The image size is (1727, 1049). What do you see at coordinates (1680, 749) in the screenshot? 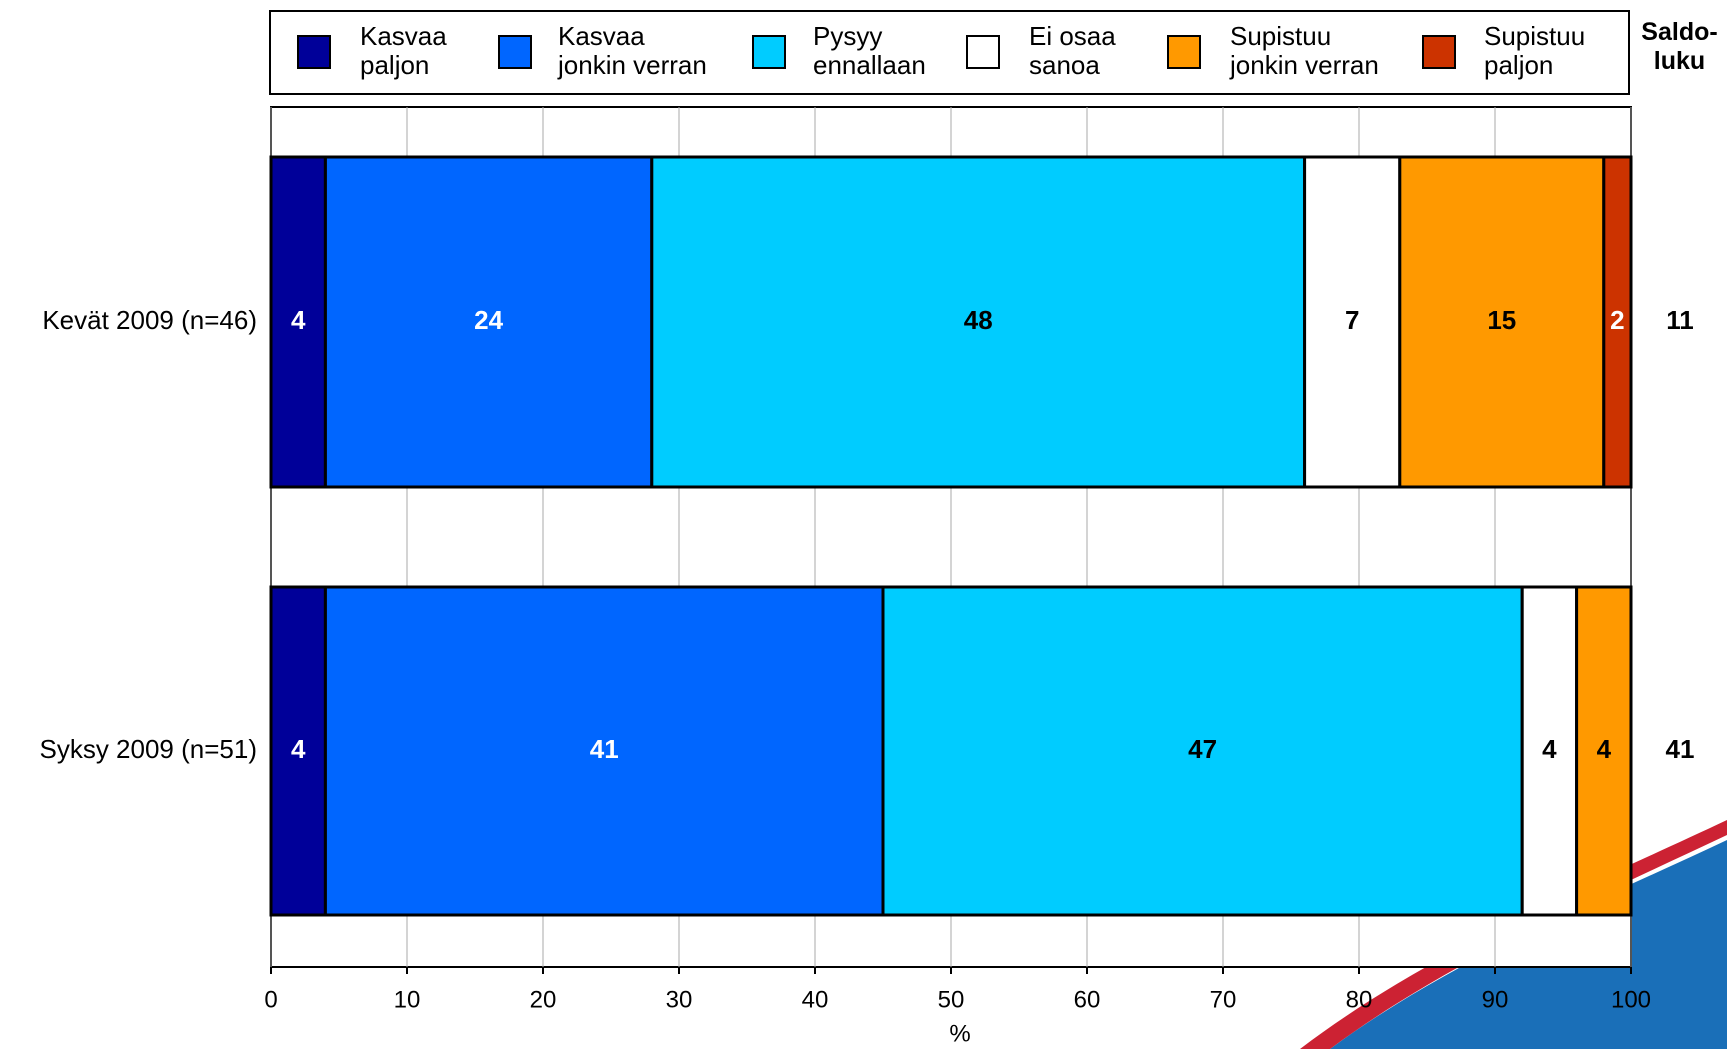
I see `balance-value: 41` at bounding box center [1680, 749].